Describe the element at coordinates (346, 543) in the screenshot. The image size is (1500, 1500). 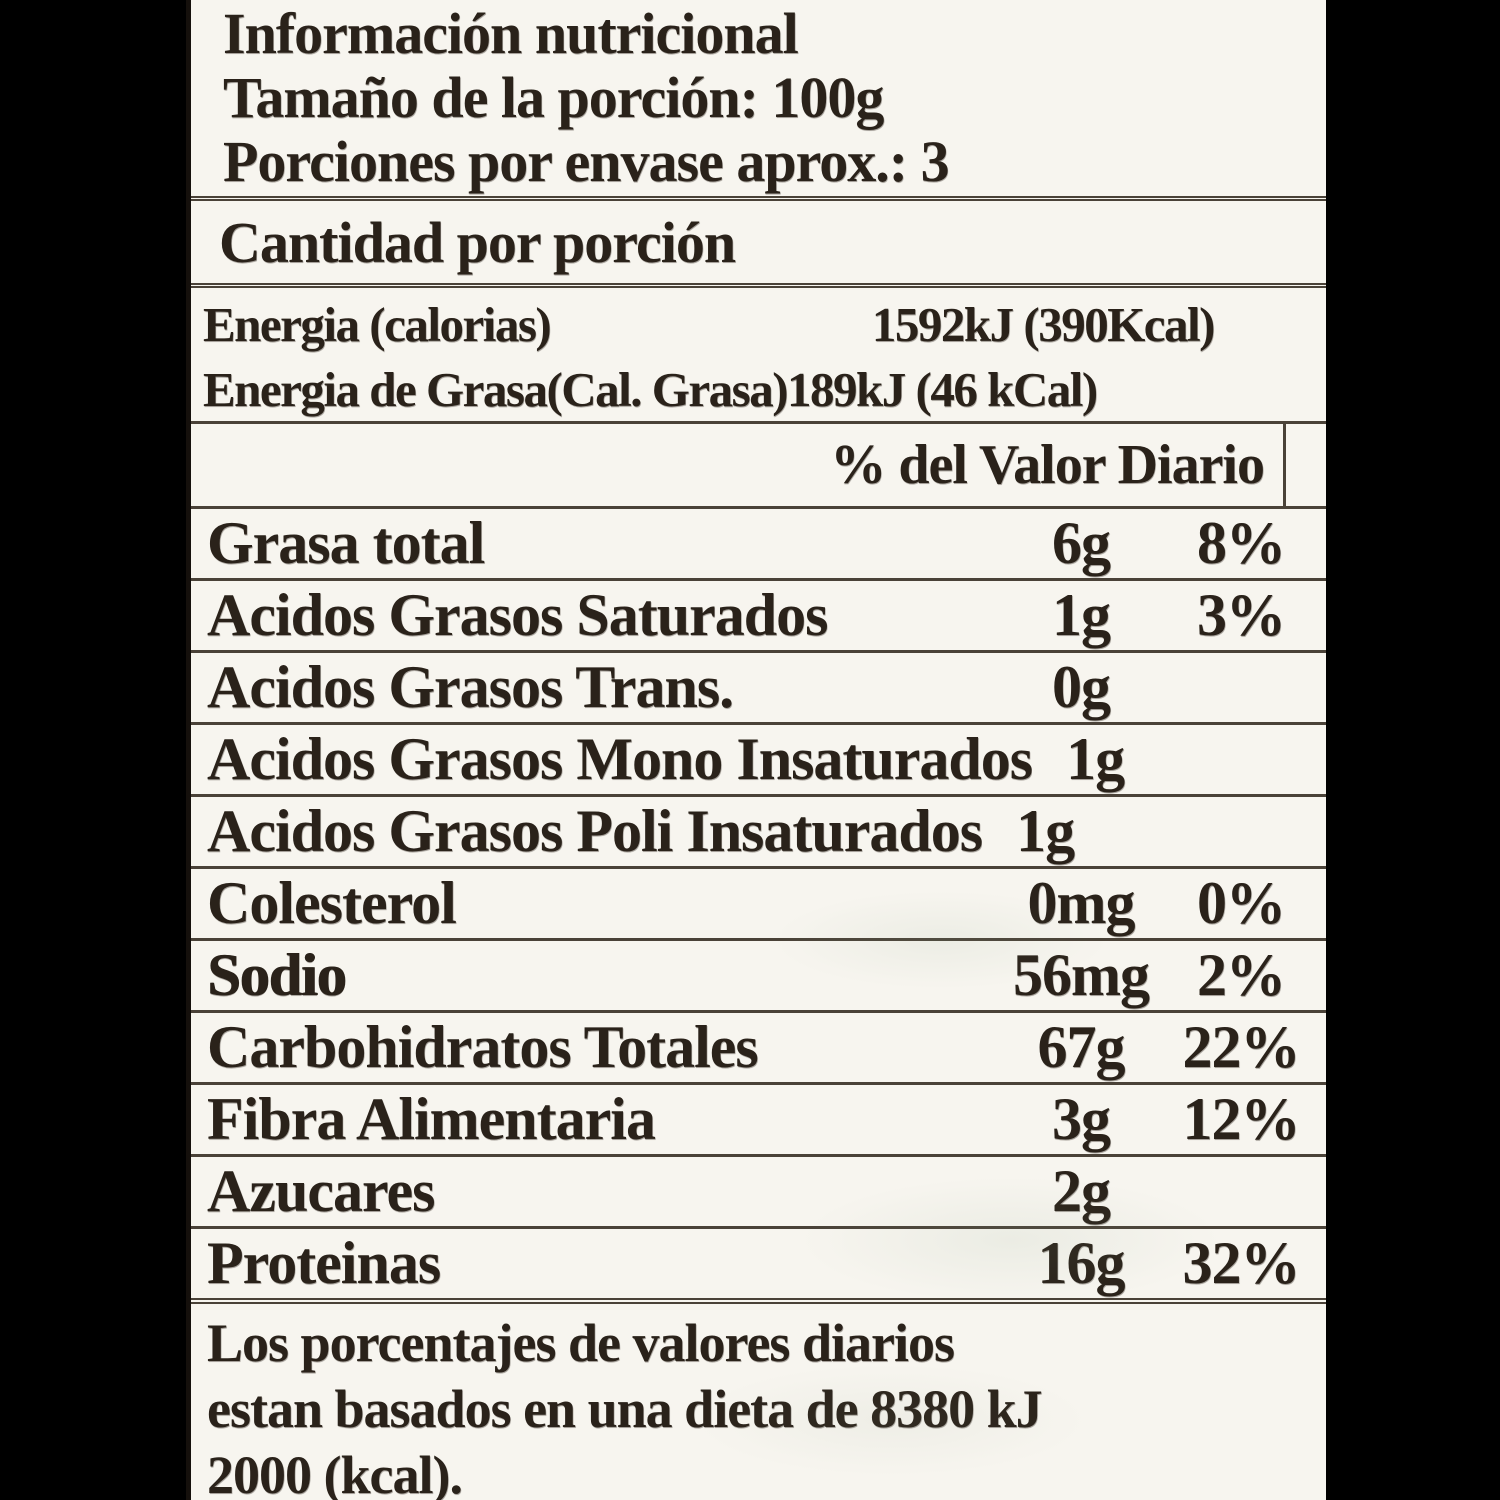
I see `nutrient-name: Grasa total` at that location.